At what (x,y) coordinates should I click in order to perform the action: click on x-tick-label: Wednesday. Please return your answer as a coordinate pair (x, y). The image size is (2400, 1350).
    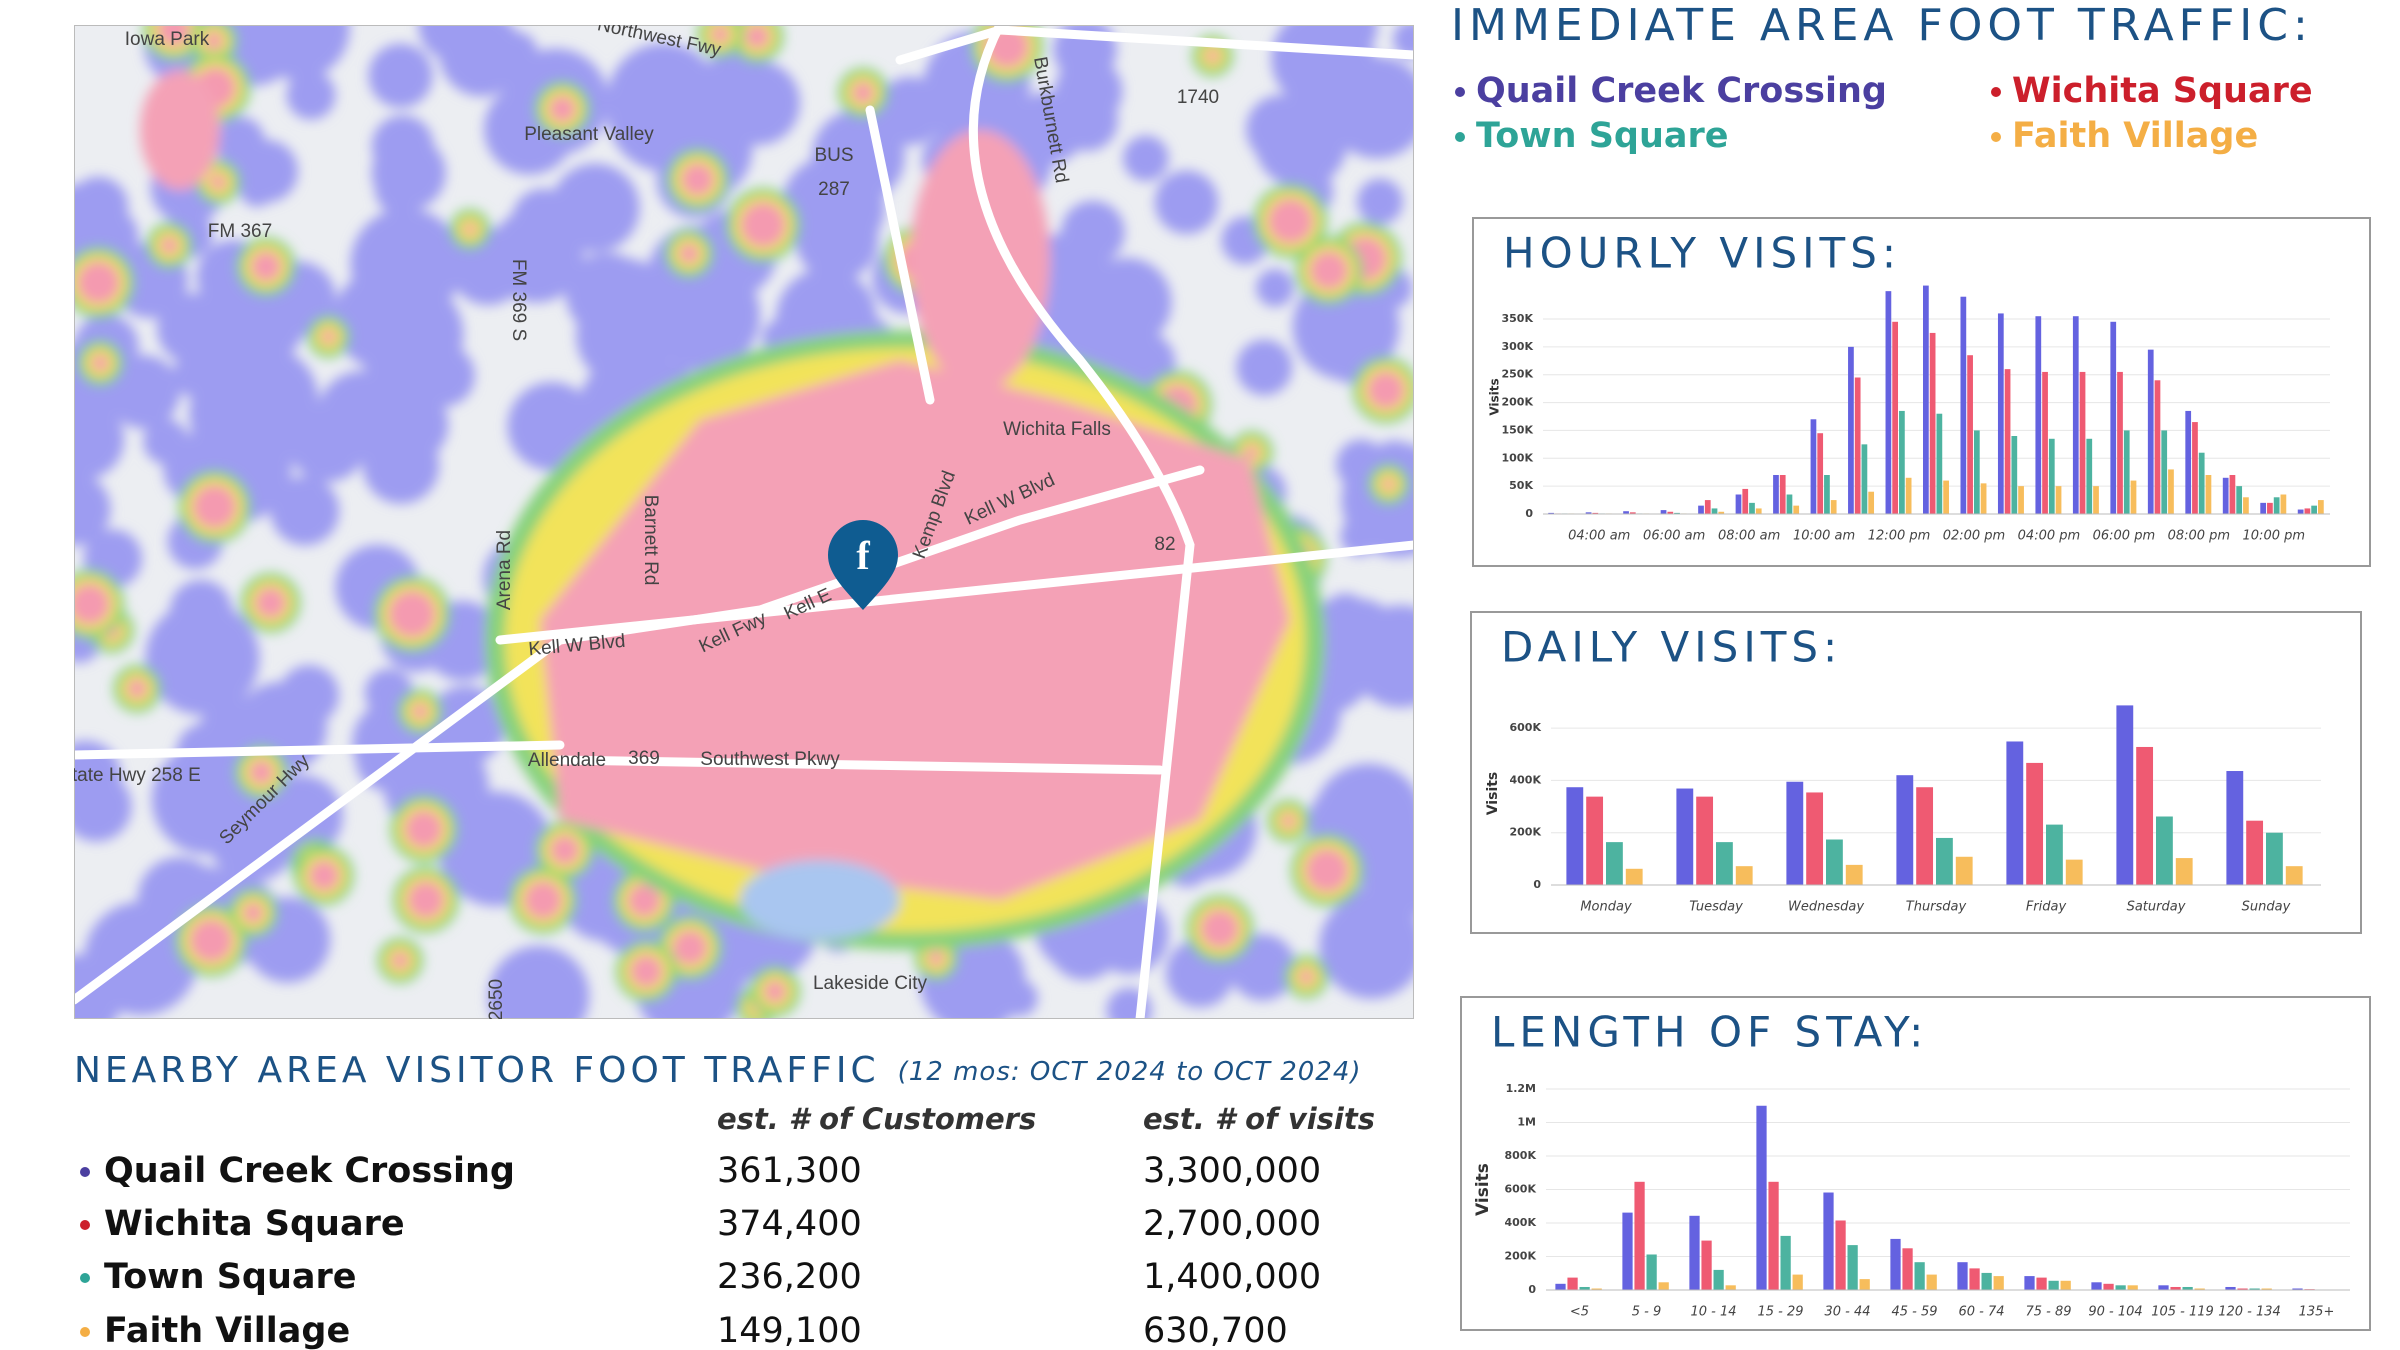
    Looking at the image, I should click on (1826, 907).